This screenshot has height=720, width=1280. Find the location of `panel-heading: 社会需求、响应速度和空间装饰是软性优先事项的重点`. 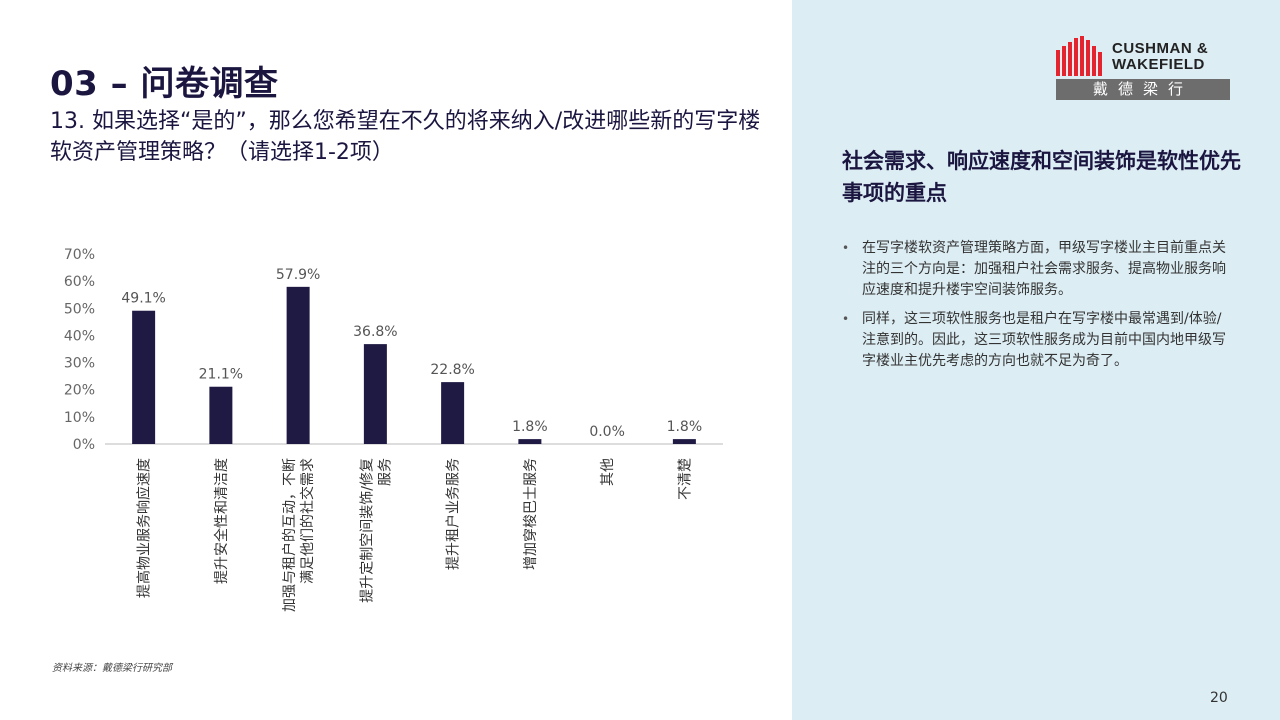

panel-heading: 社会需求、响应速度和空间装饰是软性优先事项的重点 is located at coordinates (1041, 177).